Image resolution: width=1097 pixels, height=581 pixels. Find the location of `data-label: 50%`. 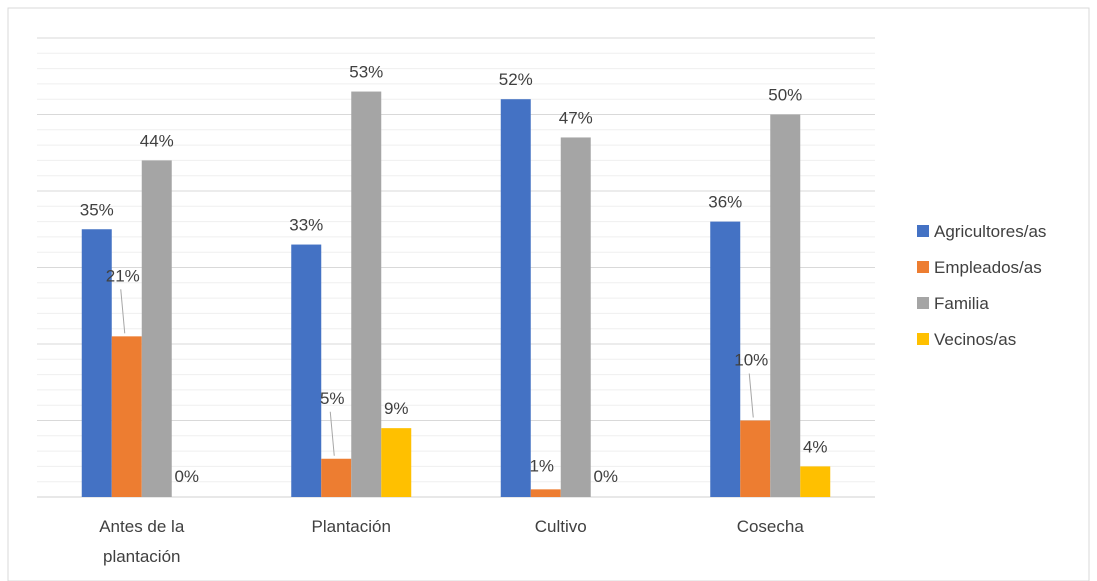

data-label: 50% is located at coordinates (785, 95).